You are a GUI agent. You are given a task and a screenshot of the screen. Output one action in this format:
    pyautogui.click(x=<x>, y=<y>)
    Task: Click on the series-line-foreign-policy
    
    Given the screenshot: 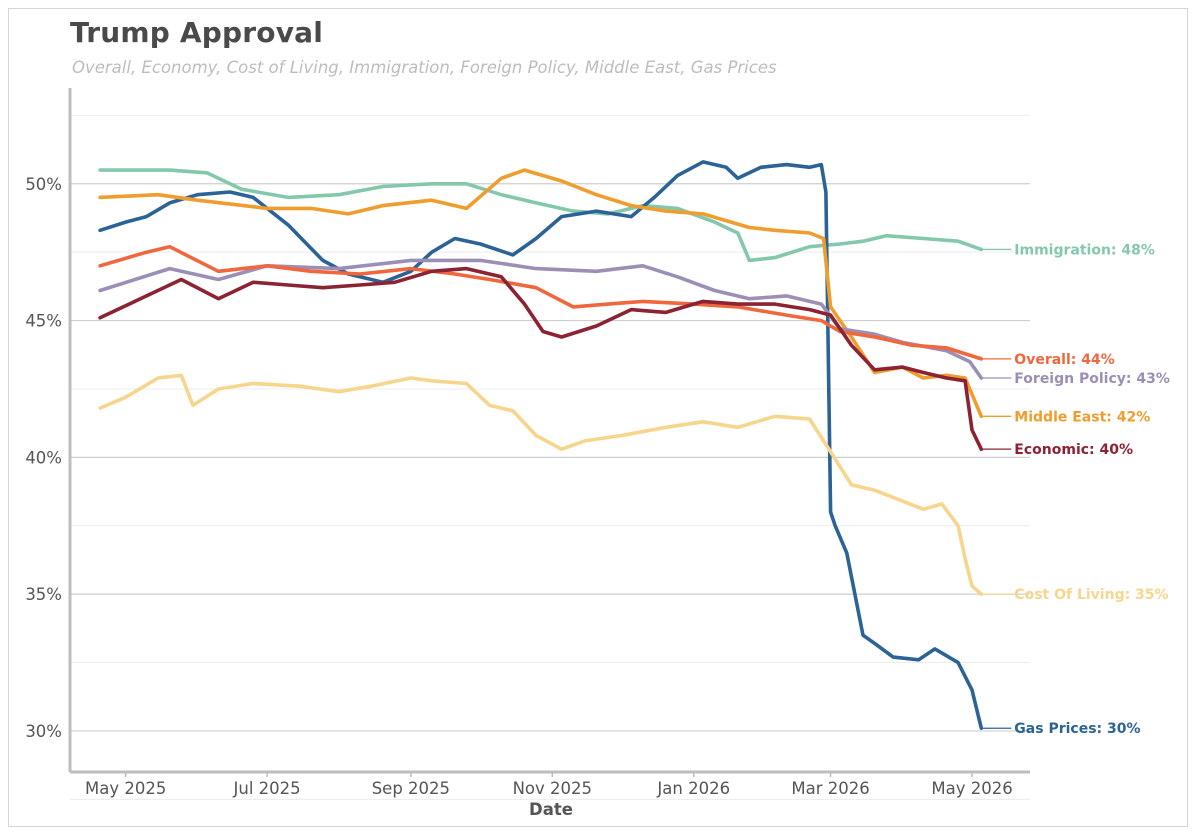 What is the action you would take?
    pyautogui.click(x=541, y=319)
    